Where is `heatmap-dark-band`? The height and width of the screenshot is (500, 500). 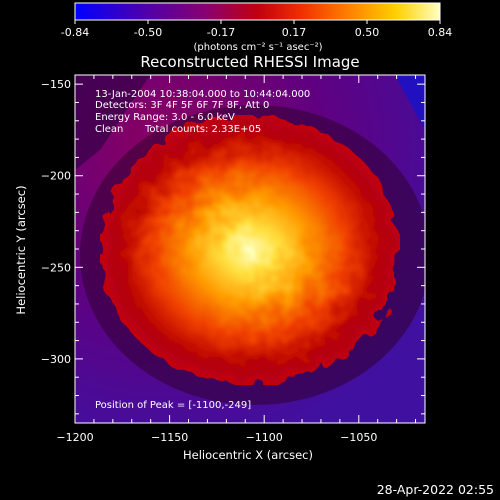
heatmap-dark-band is located at coordinates (112, 122).